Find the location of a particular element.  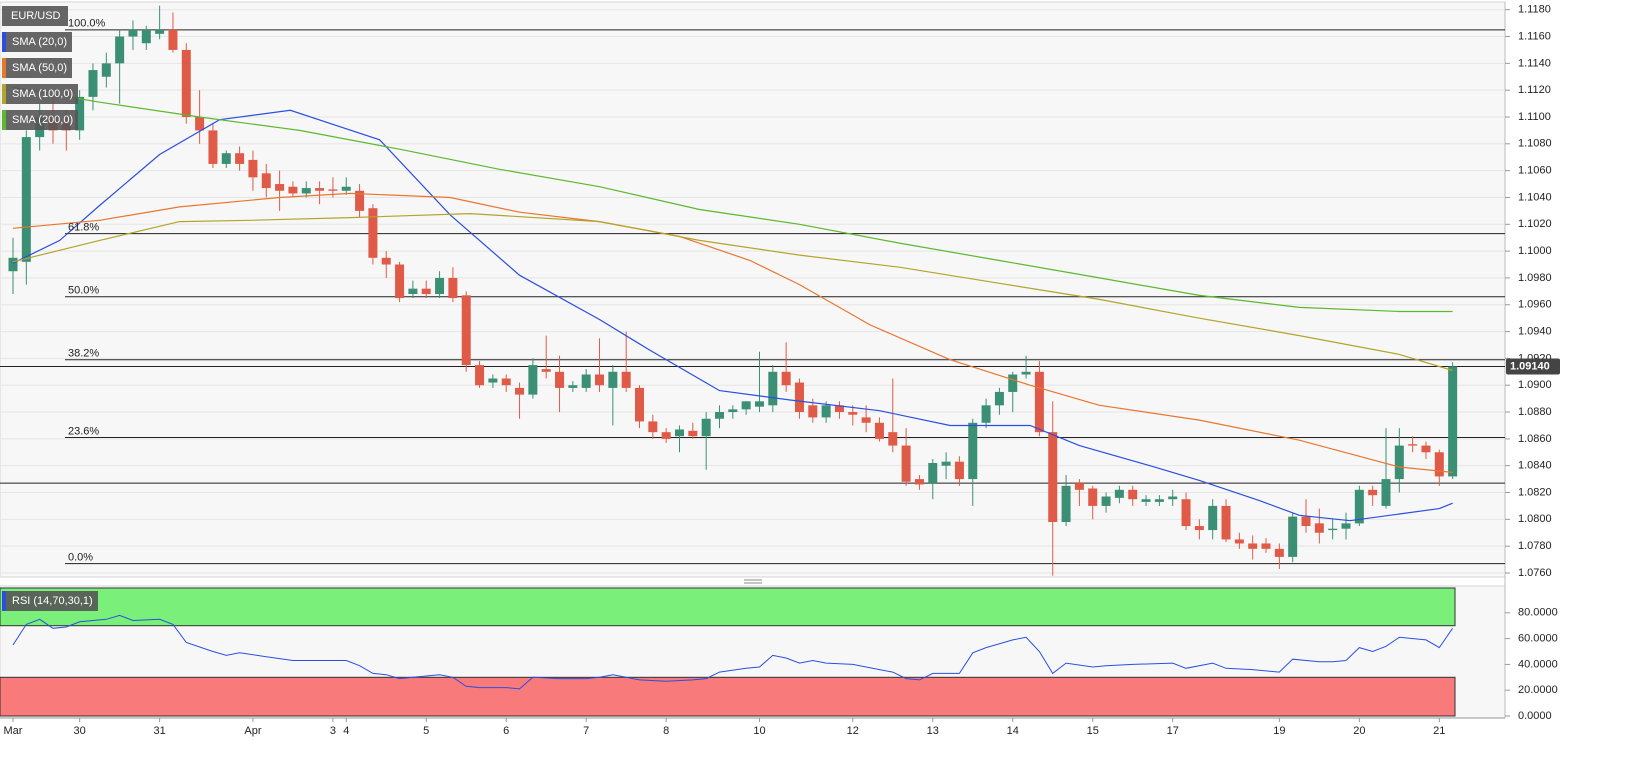

y-tick-label: 80.0000 is located at coordinates (1538, 613).